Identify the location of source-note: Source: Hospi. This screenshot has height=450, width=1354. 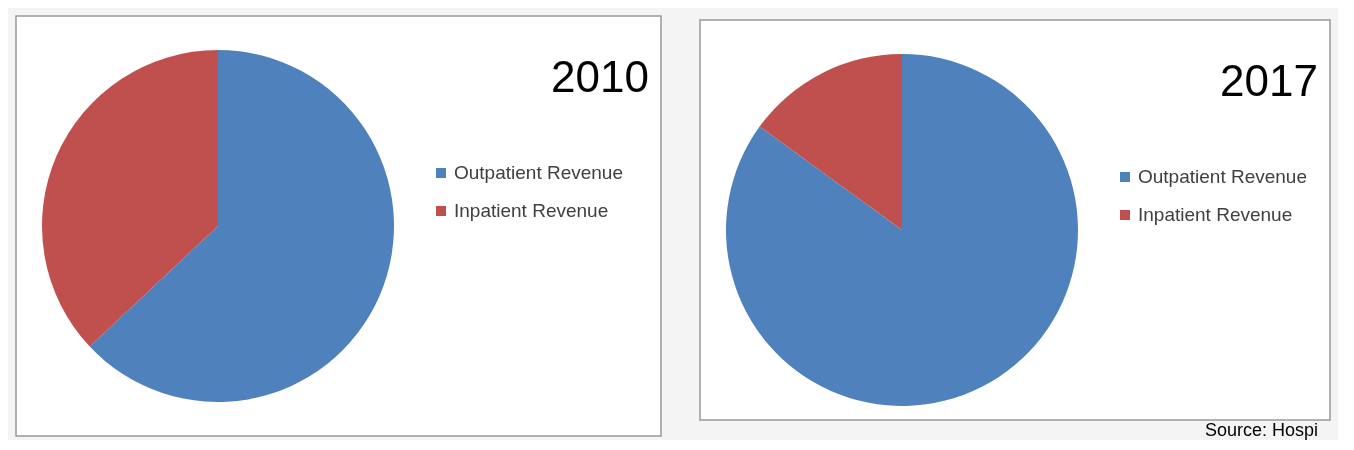
(1261, 430).